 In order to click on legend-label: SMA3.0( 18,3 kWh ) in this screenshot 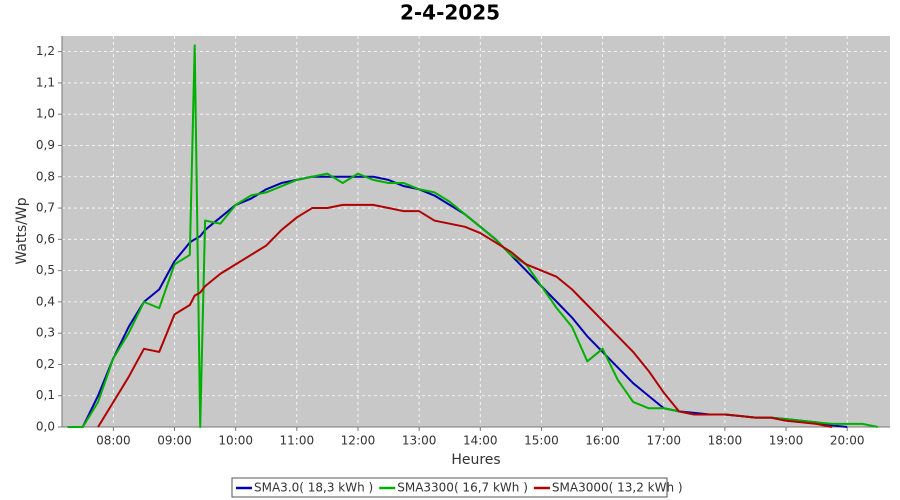, I will do `click(313, 488)`.